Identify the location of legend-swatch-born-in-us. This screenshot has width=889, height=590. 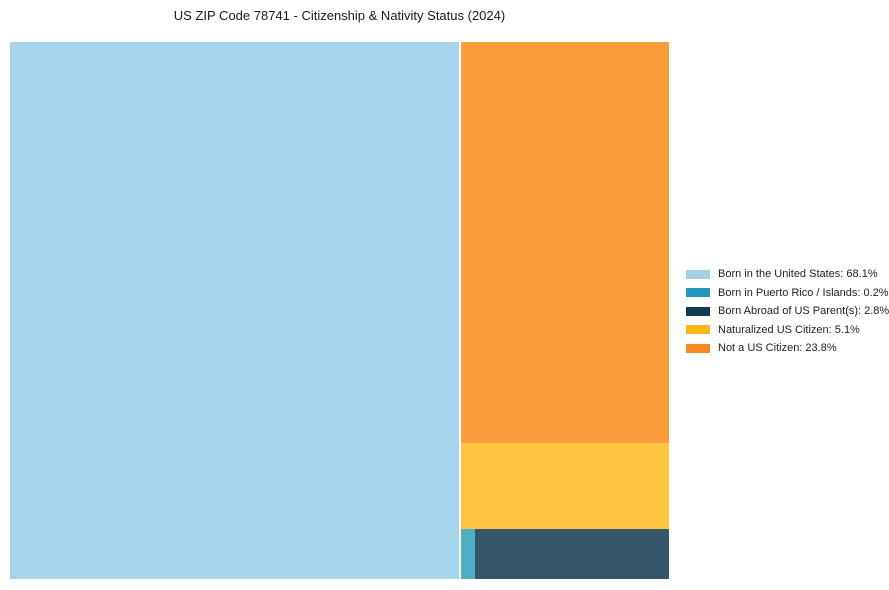
(698, 274).